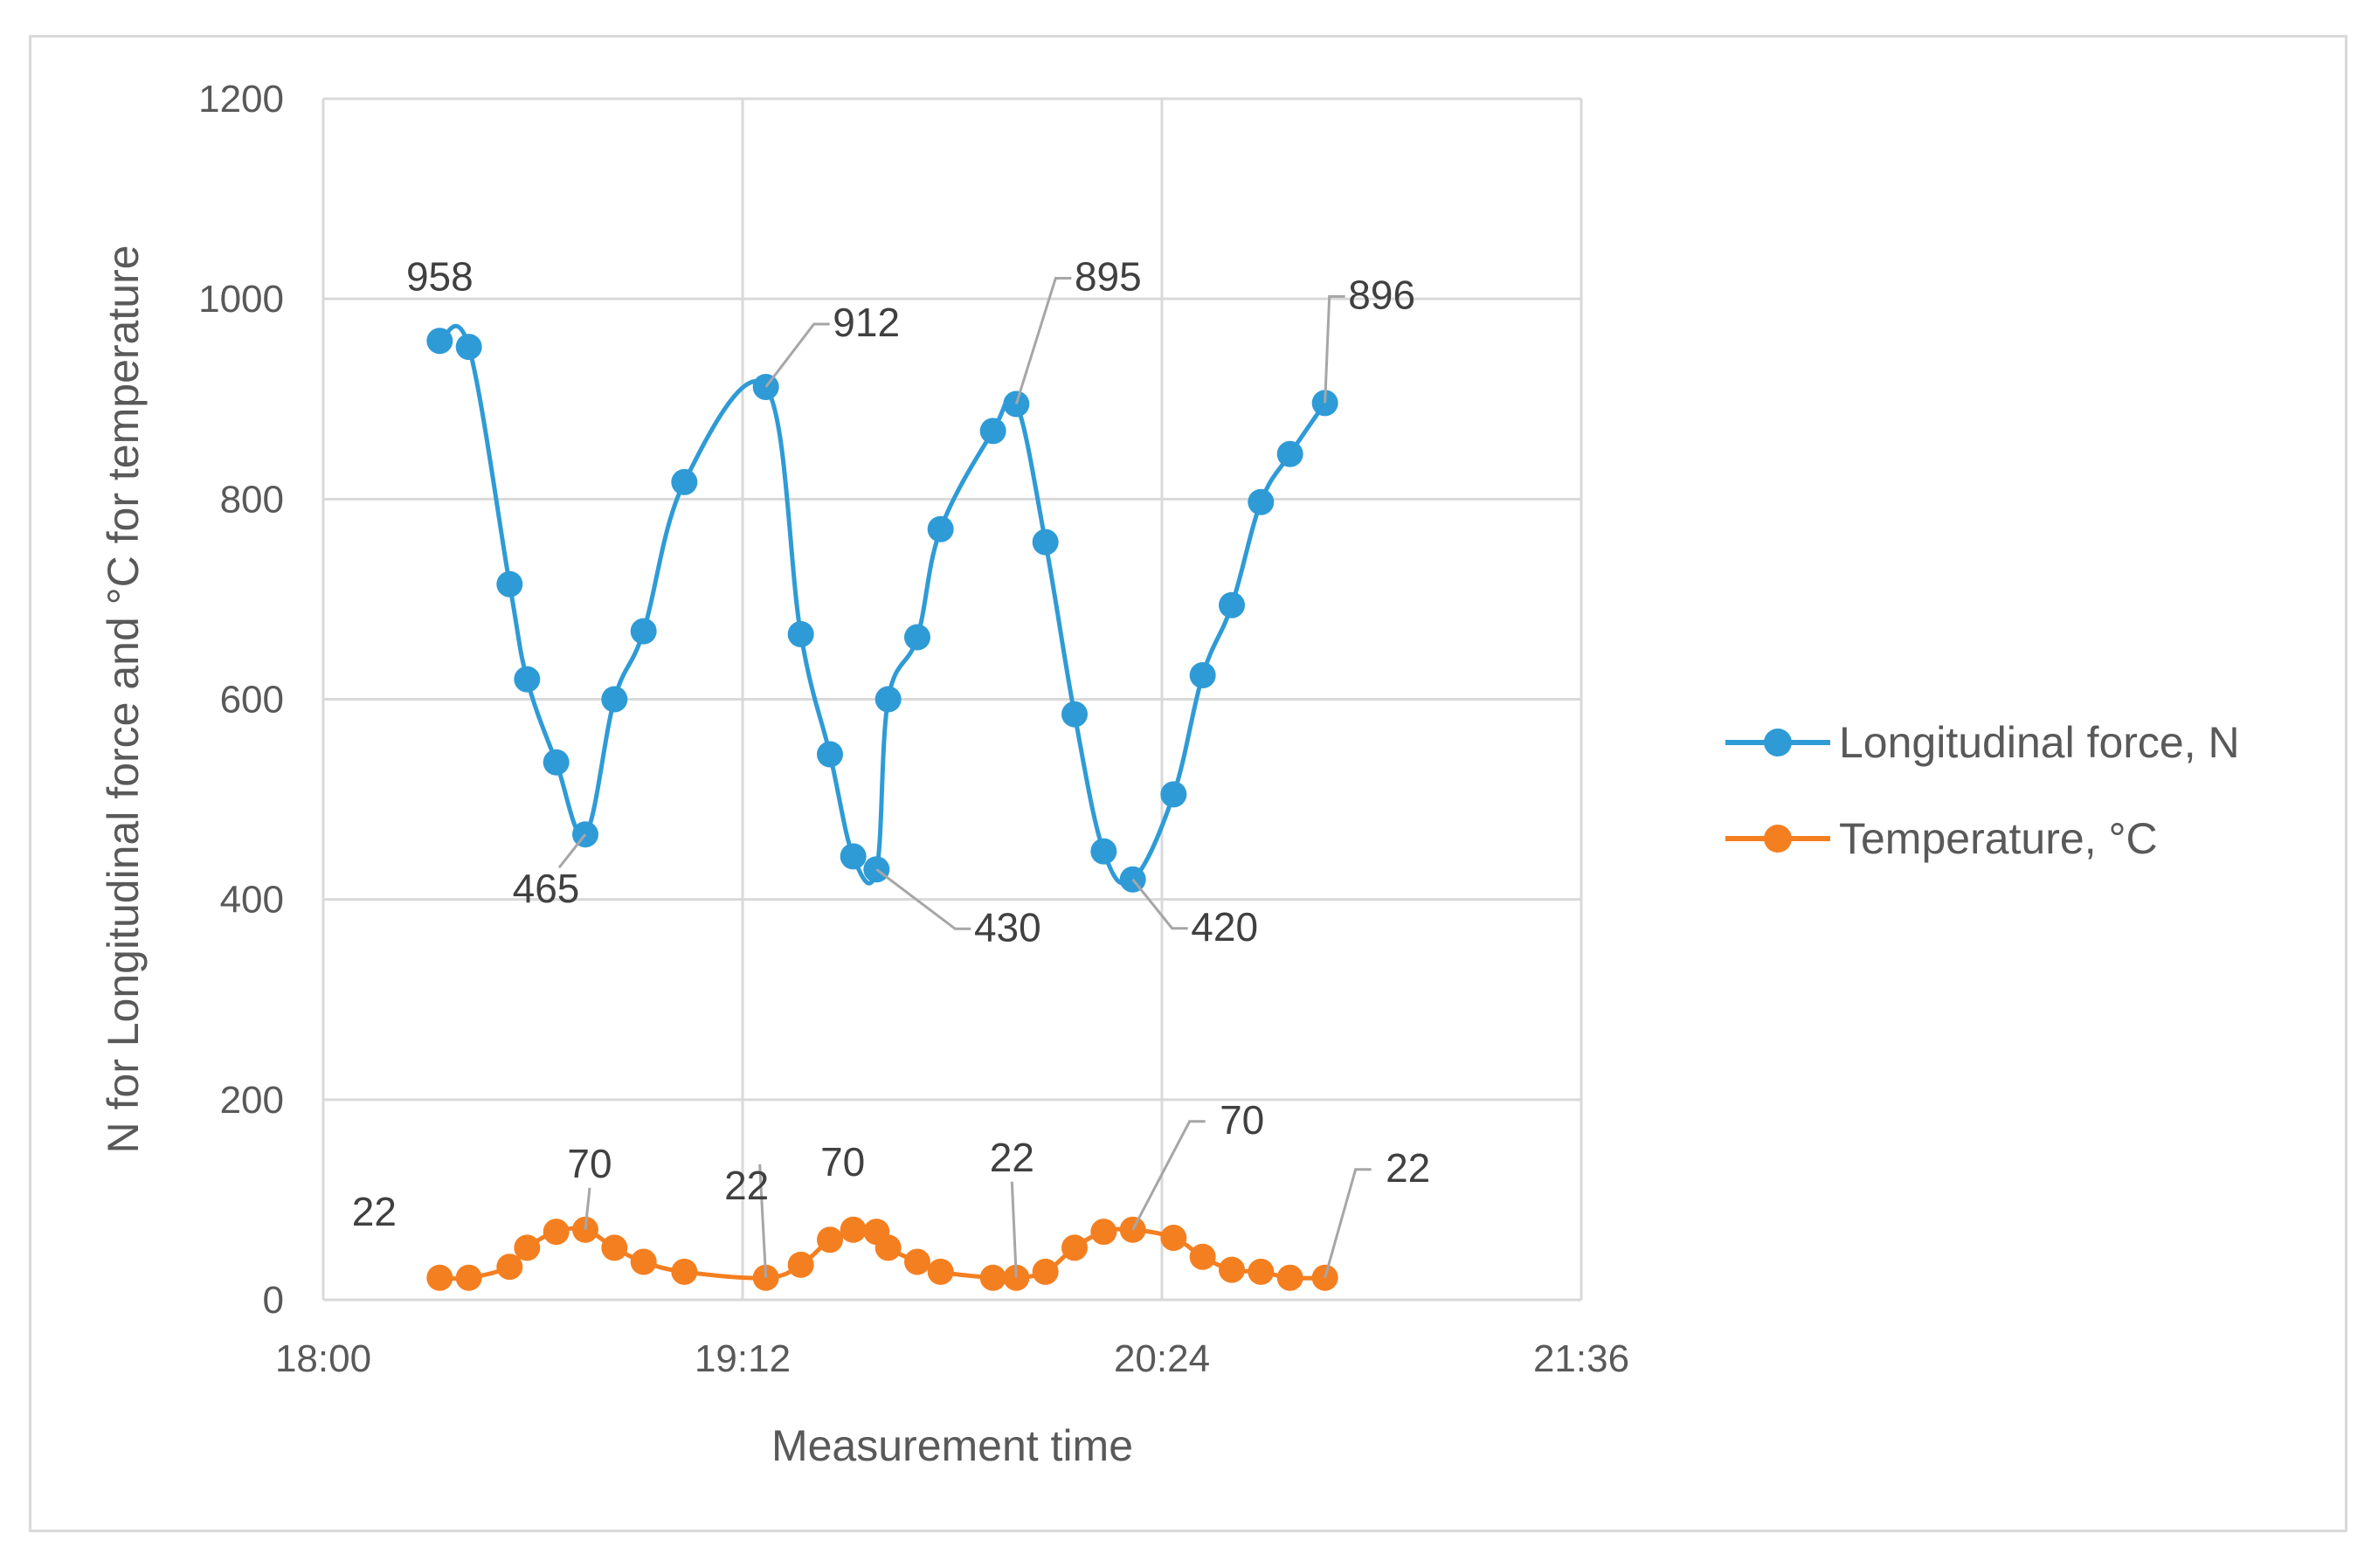  What do you see at coordinates (883, 604) in the screenshot?
I see `series-line` at bounding box center [883, 604].